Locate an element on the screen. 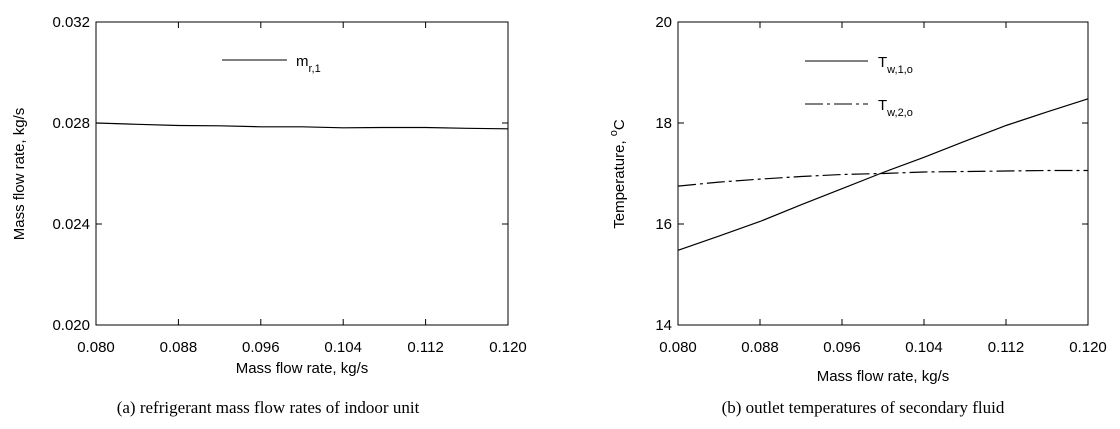 This screenshot has width=1120, height=429. series-line-w,2,o is located at coordinates (882, 178).